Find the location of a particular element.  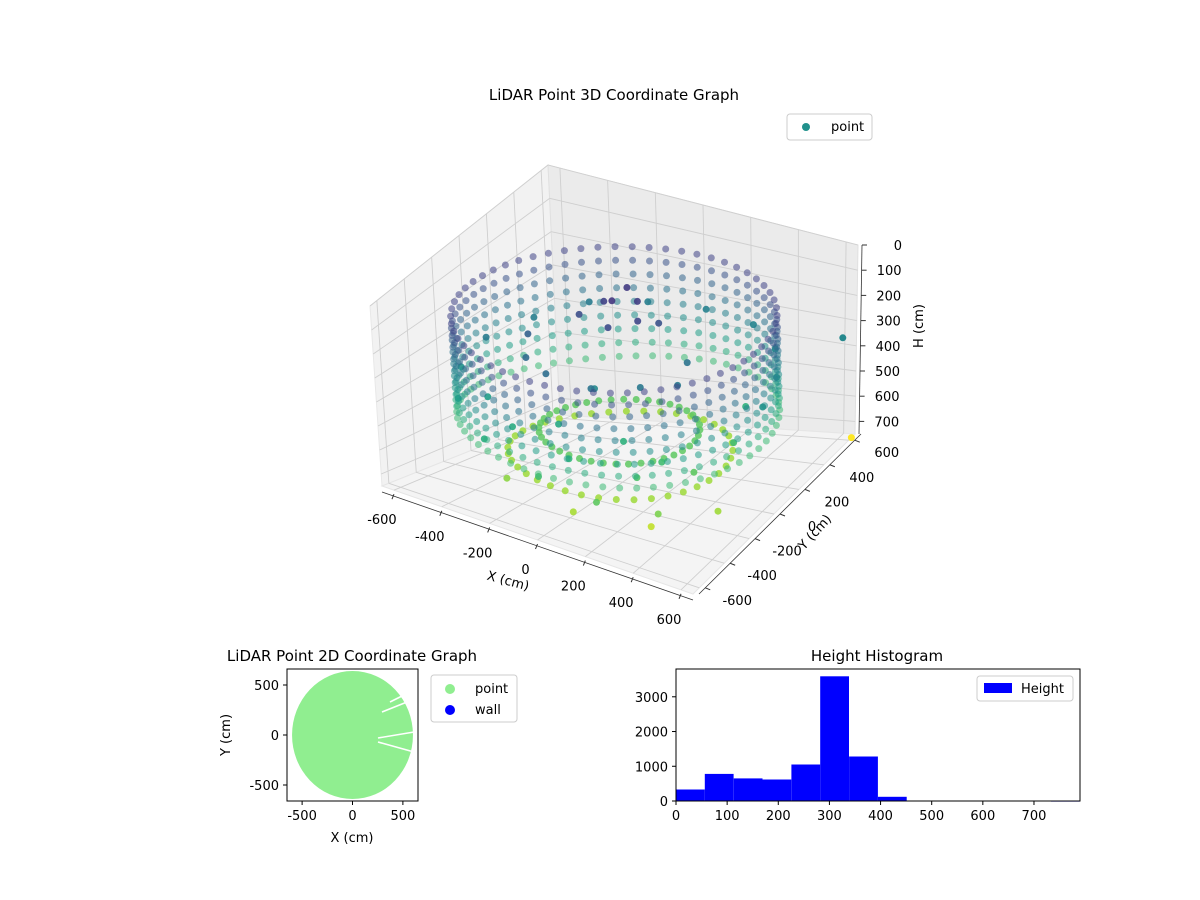

x-tick-label-histogram: 700 is located at coordinates (1034, 816).